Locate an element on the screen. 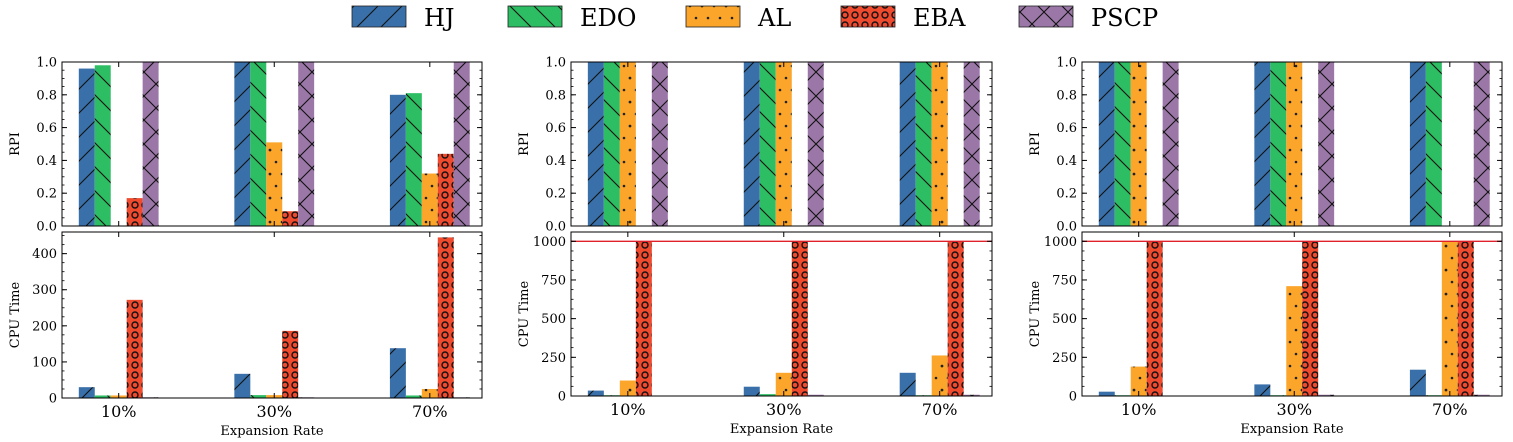 Image resolution: width=1513 pixels, height=442 pixels. y-tick-label: 1000 is located at coordinates (549, 242).